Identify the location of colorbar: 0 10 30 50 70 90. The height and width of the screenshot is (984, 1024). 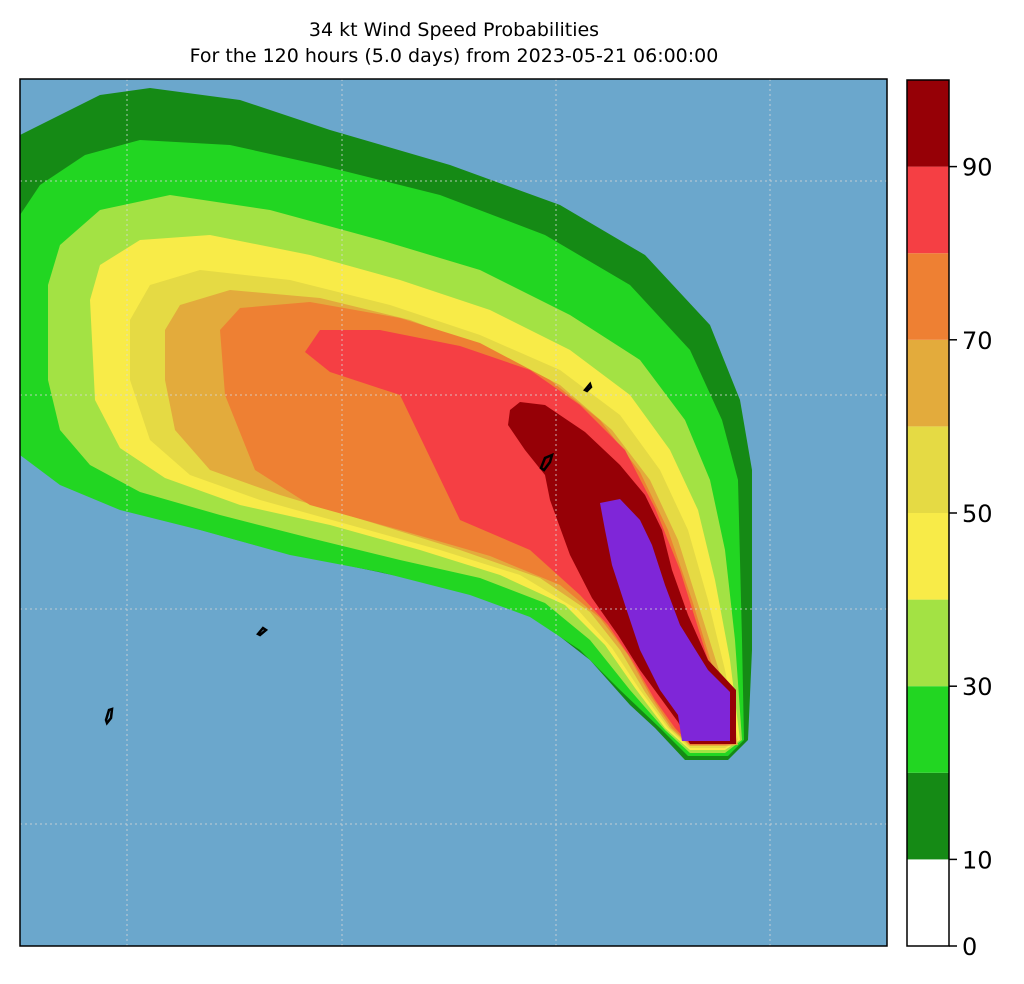
(949, 520).